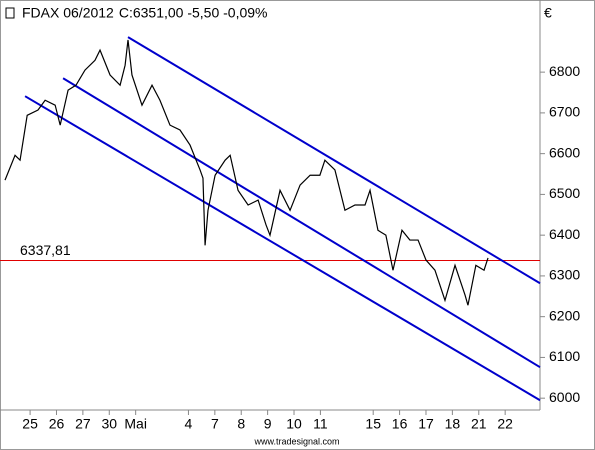 This screenshot has width=595, height=450. Describe the element at coordinates (45, 250) in the screenshot. I see `reference-label: 6337,81` at that location.